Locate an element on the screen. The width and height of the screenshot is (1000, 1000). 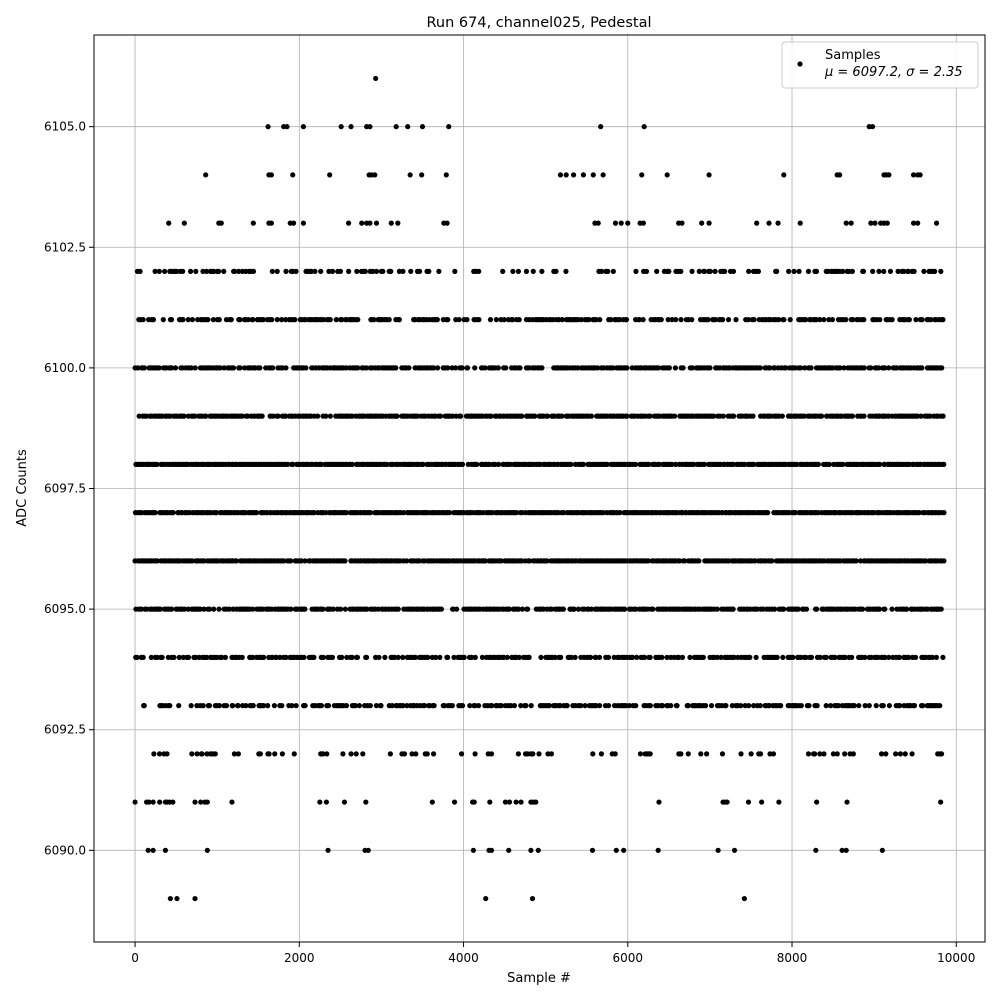
x-tick-label: 2000 is located at coordinates (299, 958).